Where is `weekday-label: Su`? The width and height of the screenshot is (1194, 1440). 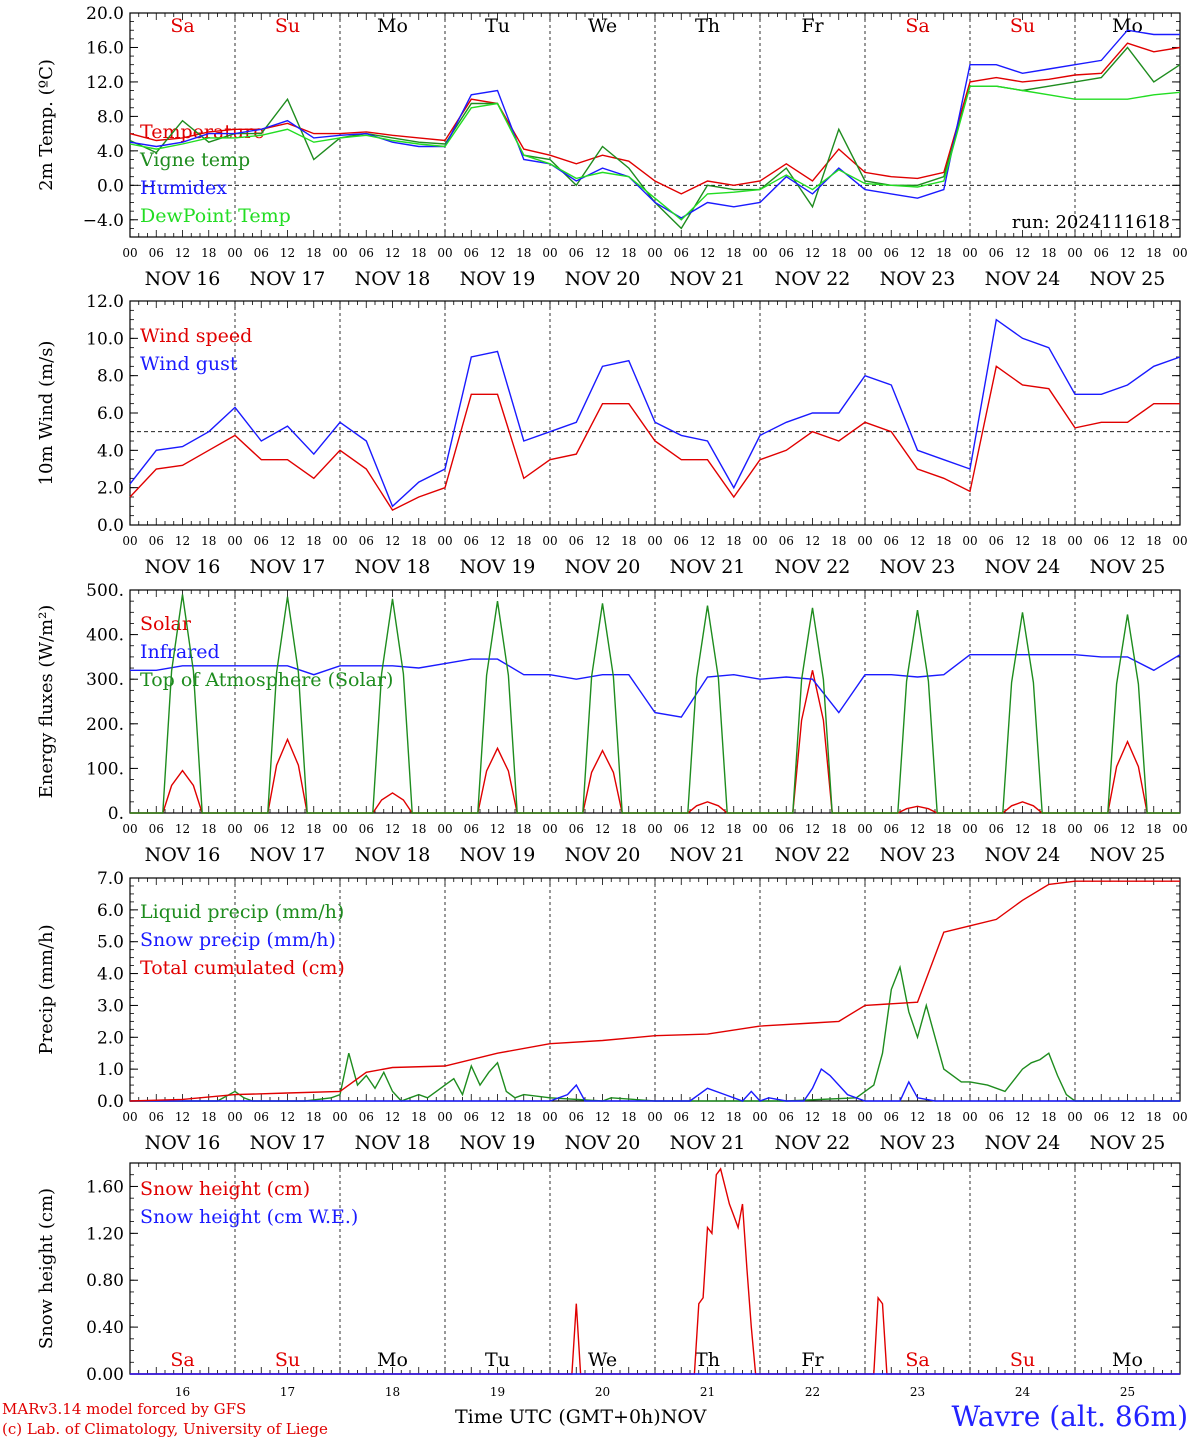
weekday-label: Su is located at coordinates (1022, 1360).